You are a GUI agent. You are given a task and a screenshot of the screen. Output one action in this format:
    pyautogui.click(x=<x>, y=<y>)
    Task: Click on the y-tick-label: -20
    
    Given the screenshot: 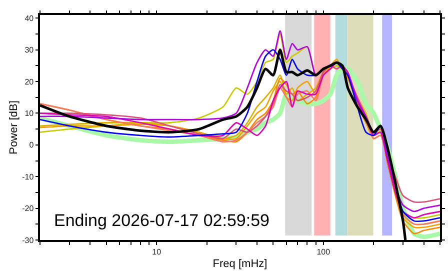 What is the action you would take?
    pyautogui.click(x=28, y=209)
    